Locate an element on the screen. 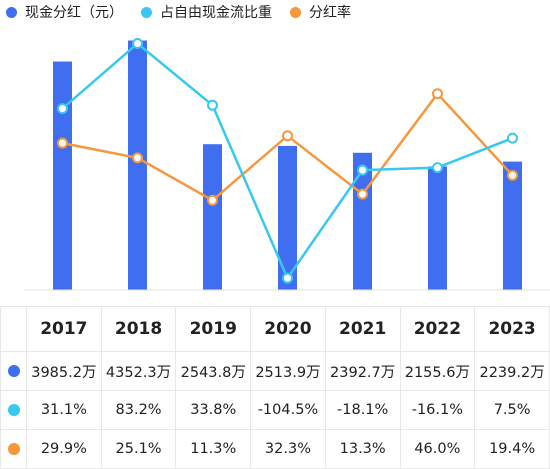 The height and width of the screenshot is (469, 550). legend-item-dividend: 现金分红（元） is located at coordinates (64, 12).